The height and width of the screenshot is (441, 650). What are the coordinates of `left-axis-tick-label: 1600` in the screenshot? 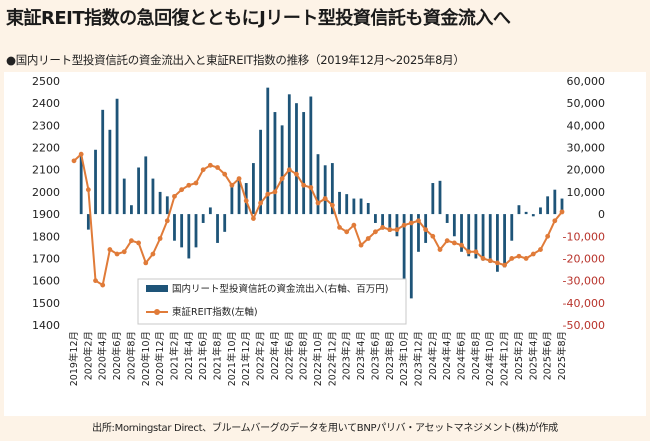 It's located at (46, 281).